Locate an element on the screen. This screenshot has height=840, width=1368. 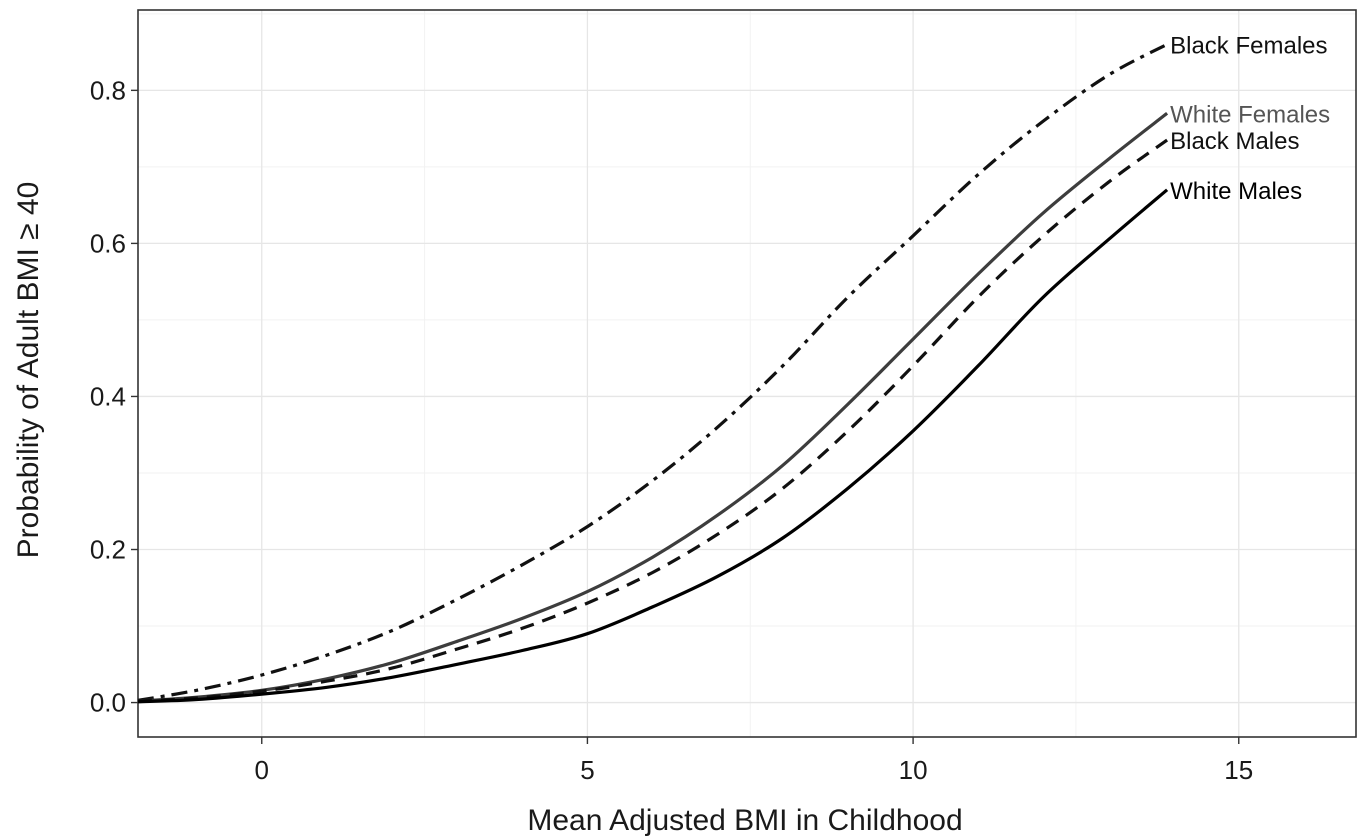
y-axis-title: Probability of Adult BMI ≥ 40 is located at coordinates (28, 370).